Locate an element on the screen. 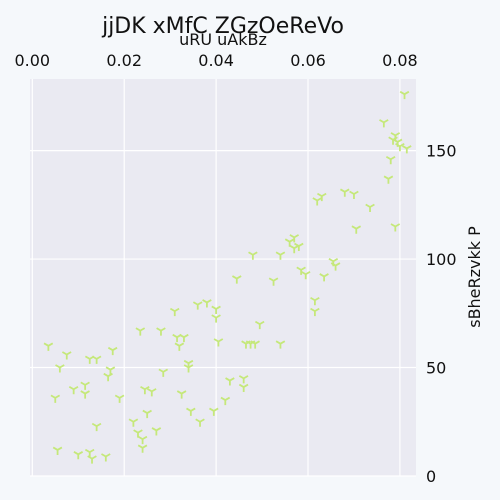 The width and height of the screenshot is (500, 500). x-tick-label: 0.04 is located at coordinates (216, 60).